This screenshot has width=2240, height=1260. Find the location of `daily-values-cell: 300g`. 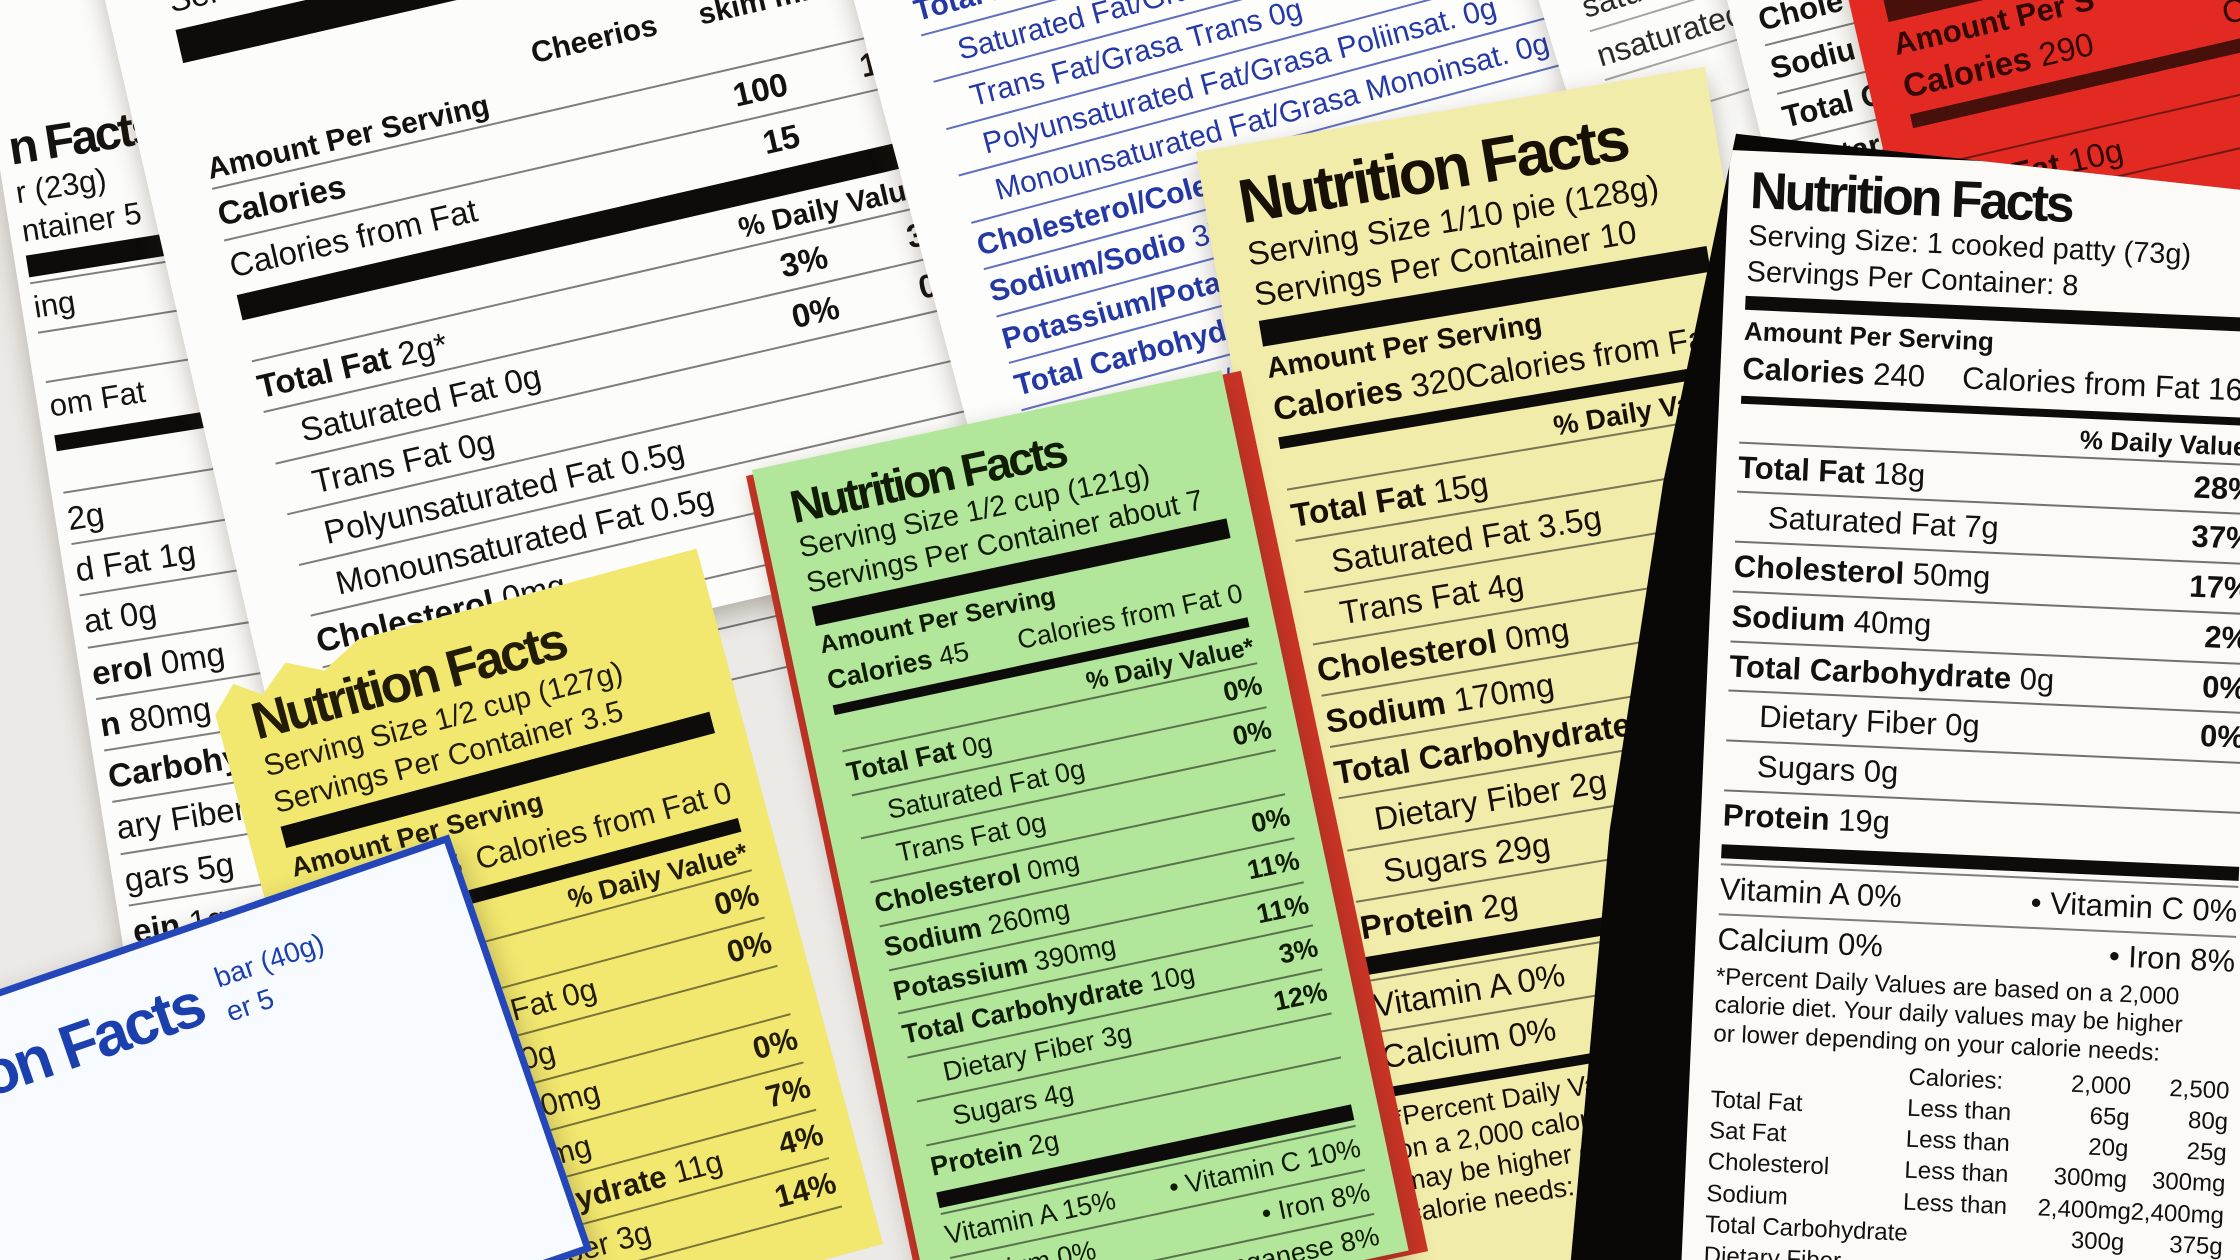

daily-values-cell: 300g is located at coordinates (2097, 1241).